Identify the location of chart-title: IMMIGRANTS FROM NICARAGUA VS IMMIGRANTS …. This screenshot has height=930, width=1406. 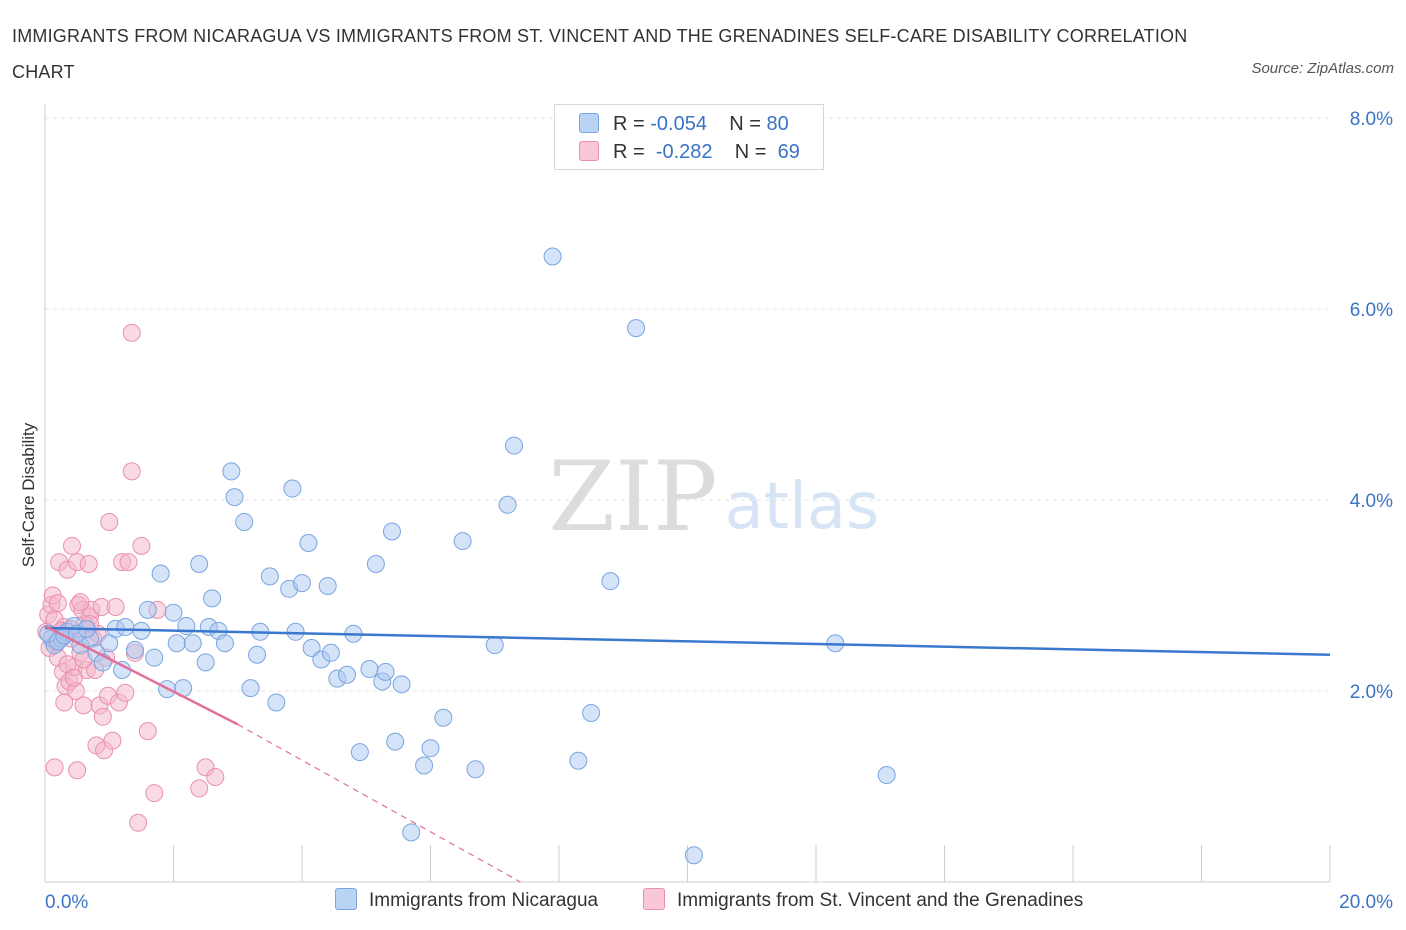
(600, 54).